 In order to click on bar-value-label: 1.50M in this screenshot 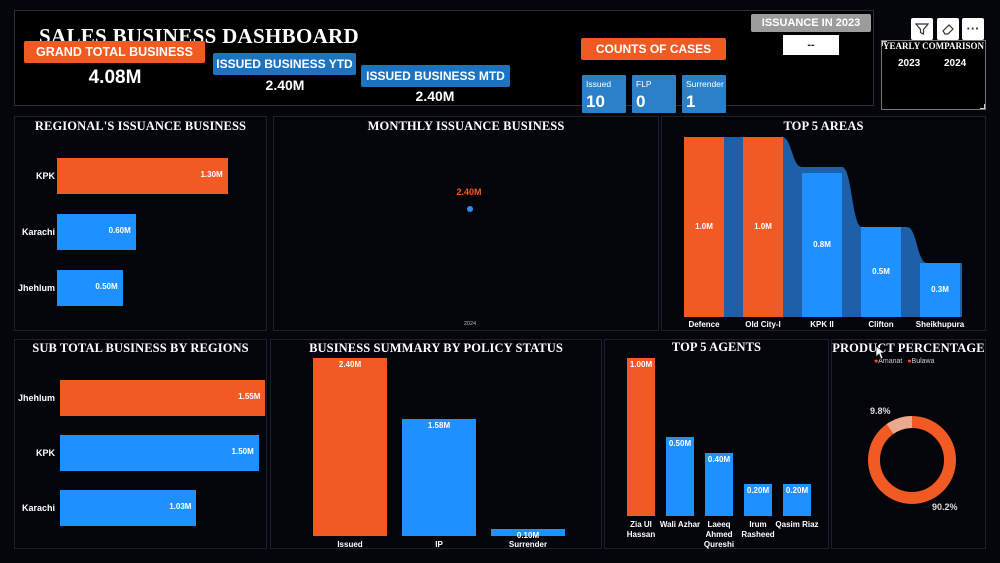, I will do `click(242, 451)`.